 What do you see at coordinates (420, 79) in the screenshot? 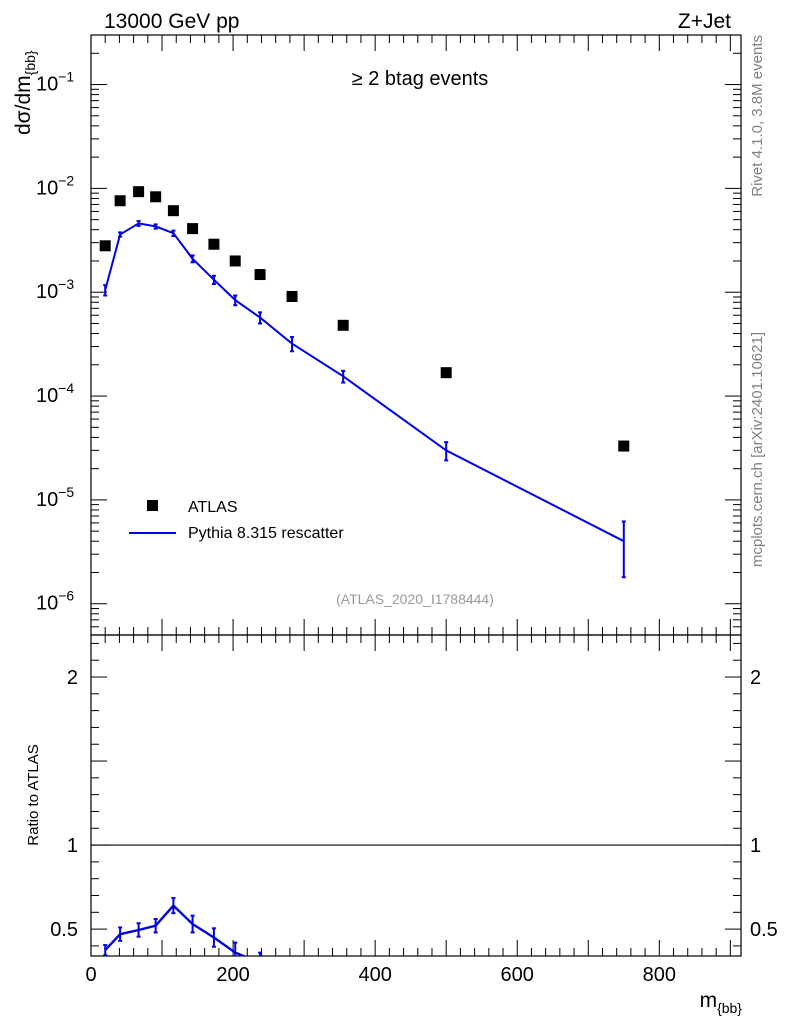
I see `chart-title: ≥ 2 btag events` at bounding box center [420, 79].